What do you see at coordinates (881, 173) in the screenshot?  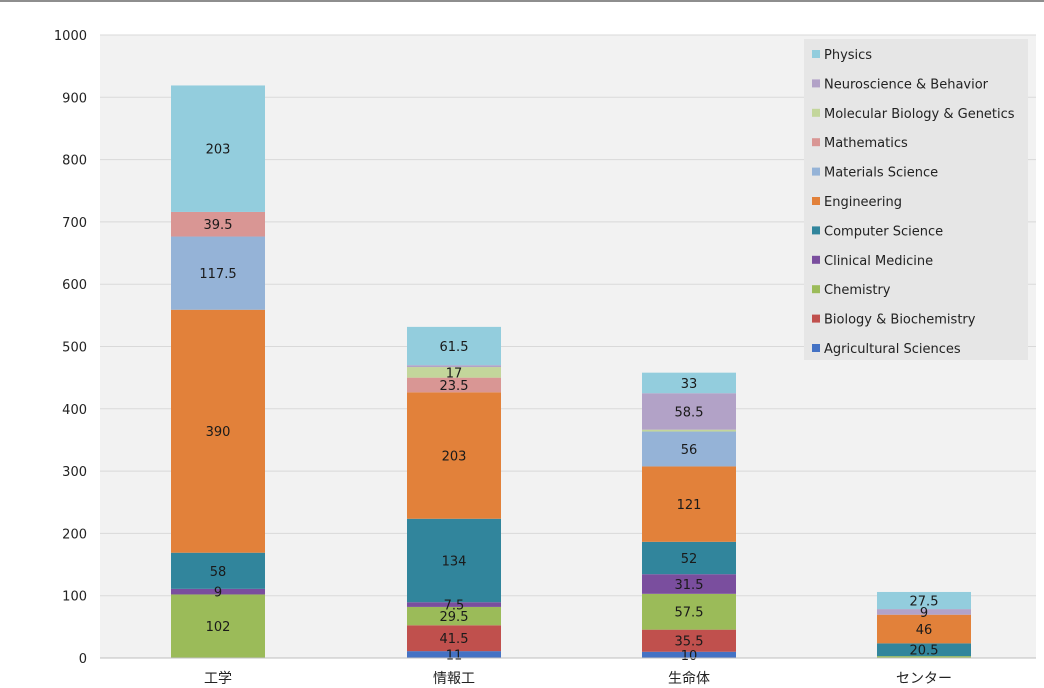 I see `legend-entry: Materials Science` at bounding box center [881, 173].